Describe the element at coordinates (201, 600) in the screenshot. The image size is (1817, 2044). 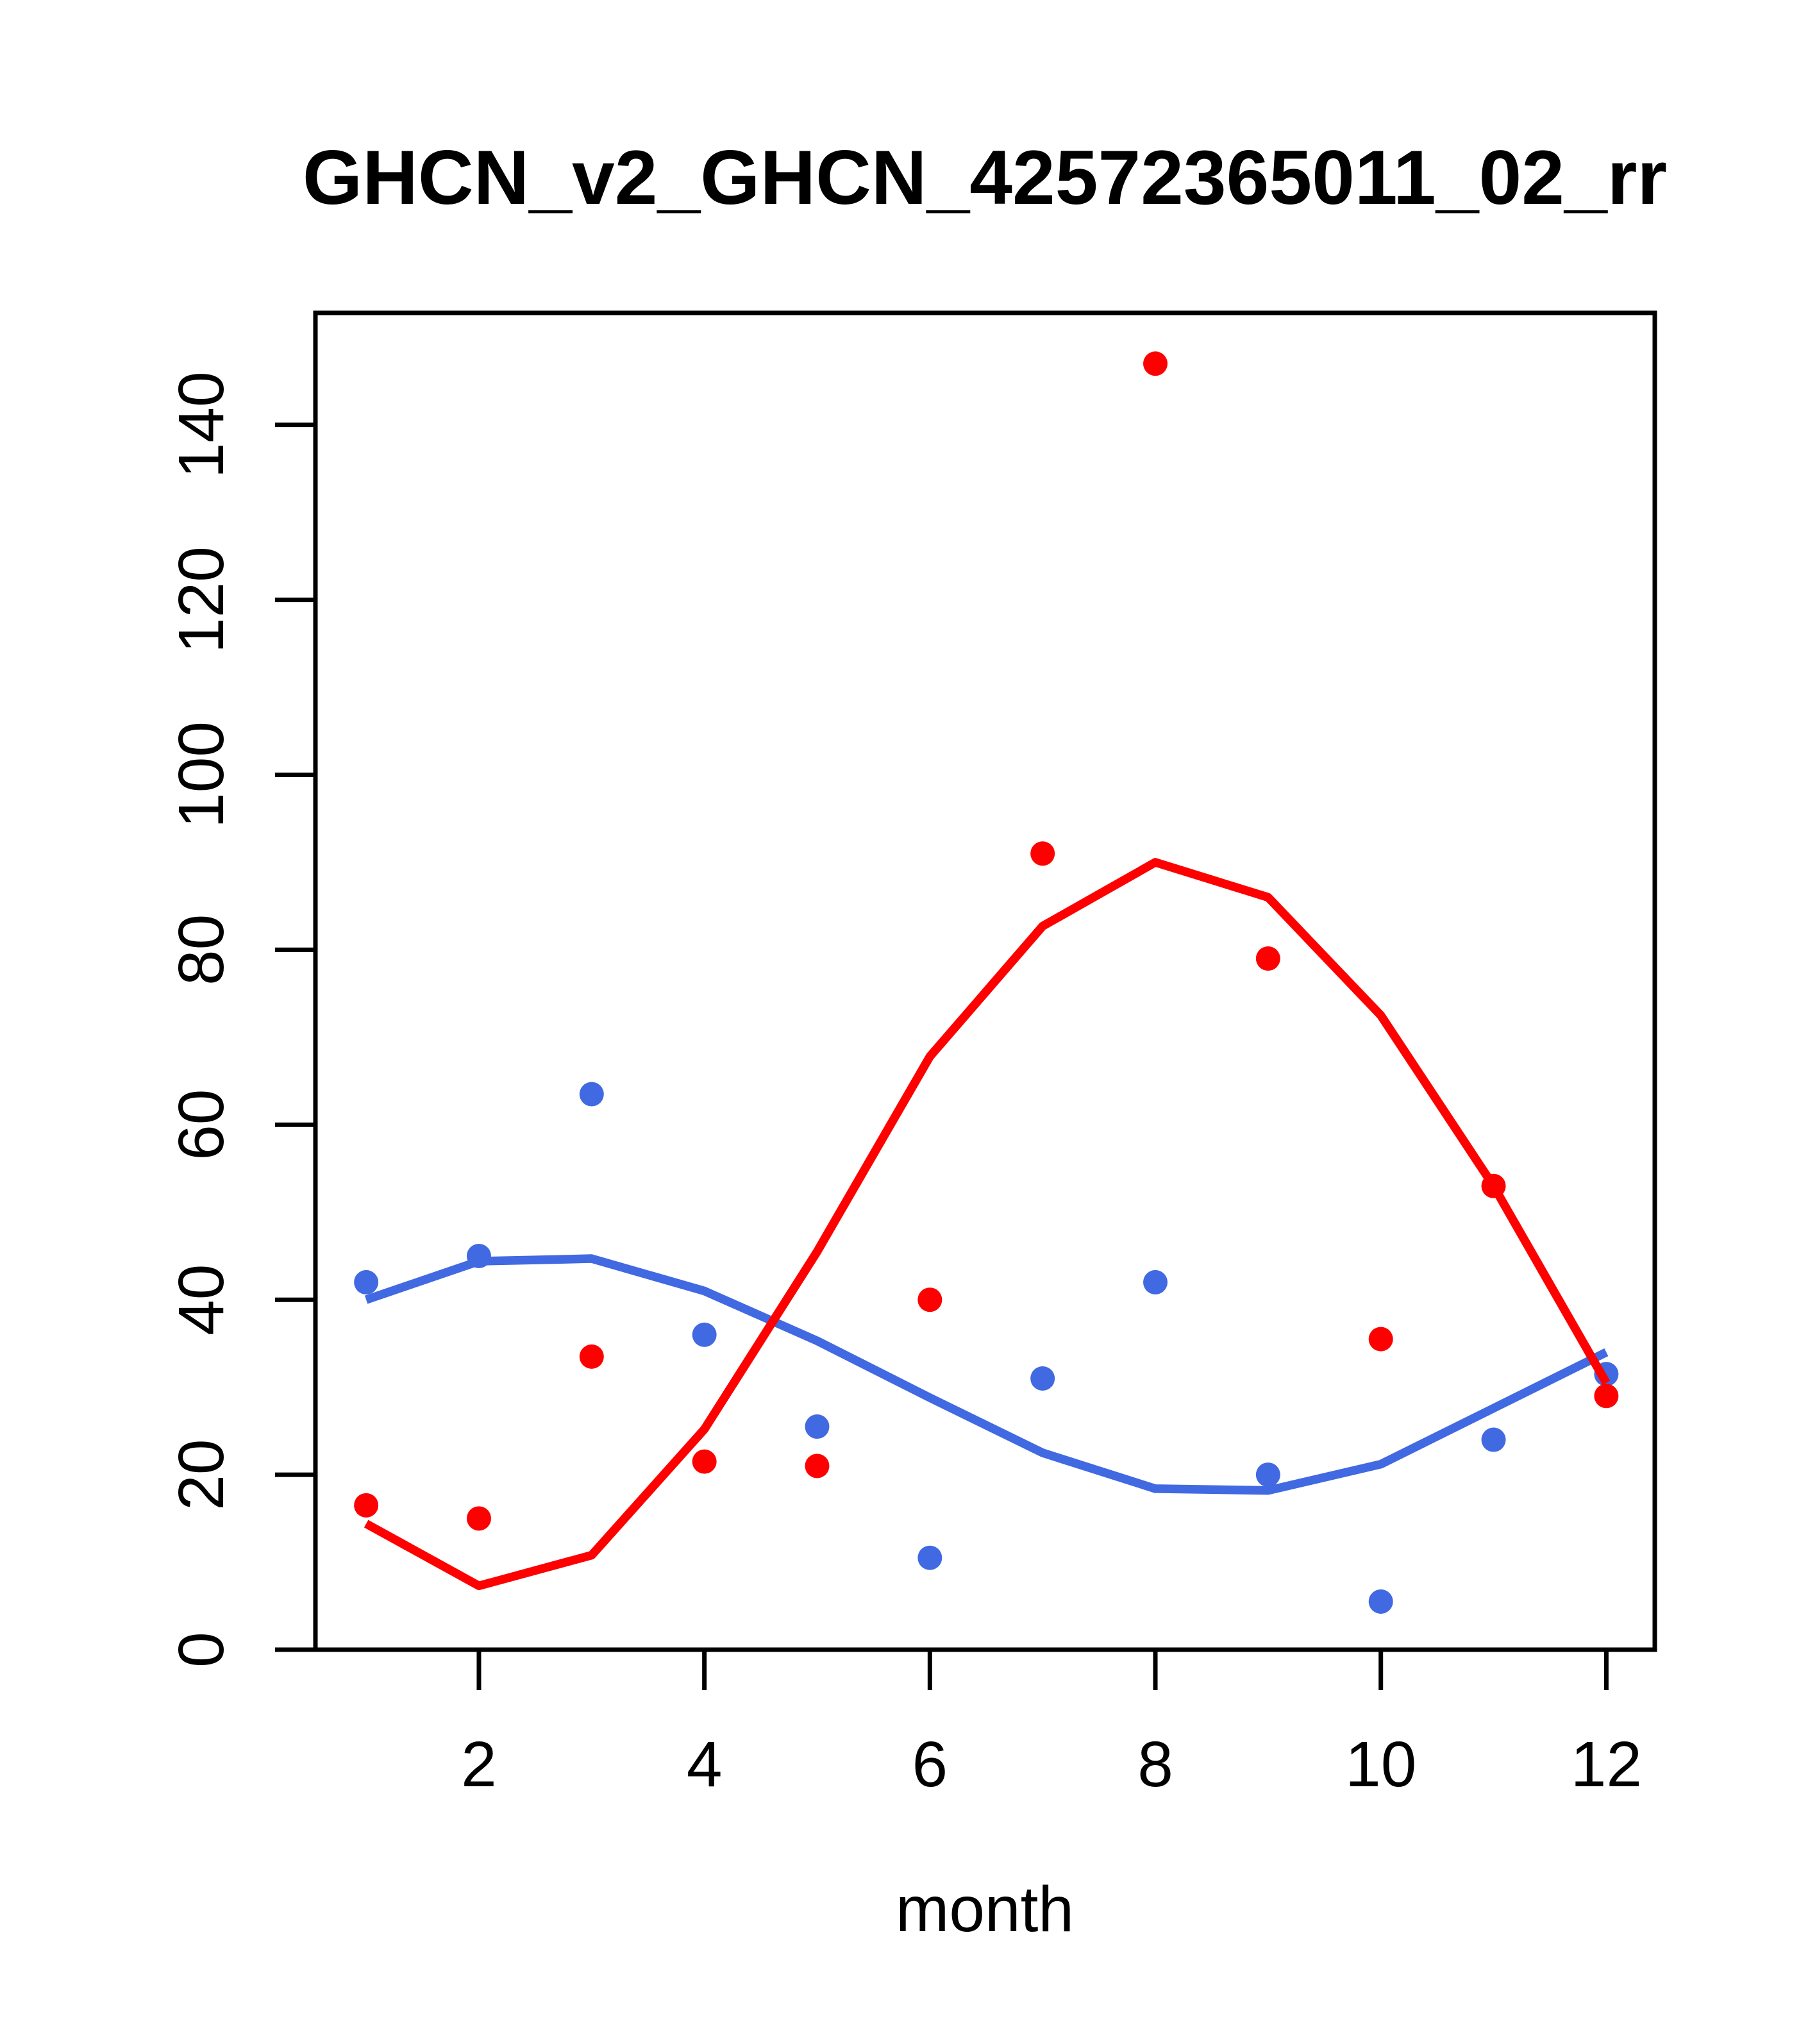
I see `y-tick-label: 120` at that location.